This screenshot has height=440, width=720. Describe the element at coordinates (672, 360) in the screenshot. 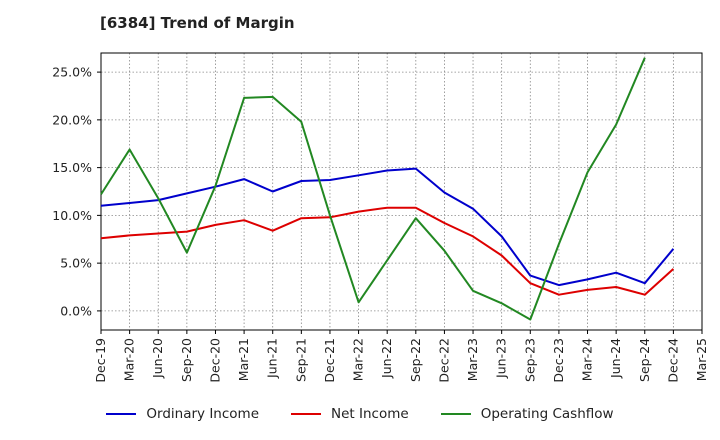

I see `x-tick-label: Dec-24` at that location.